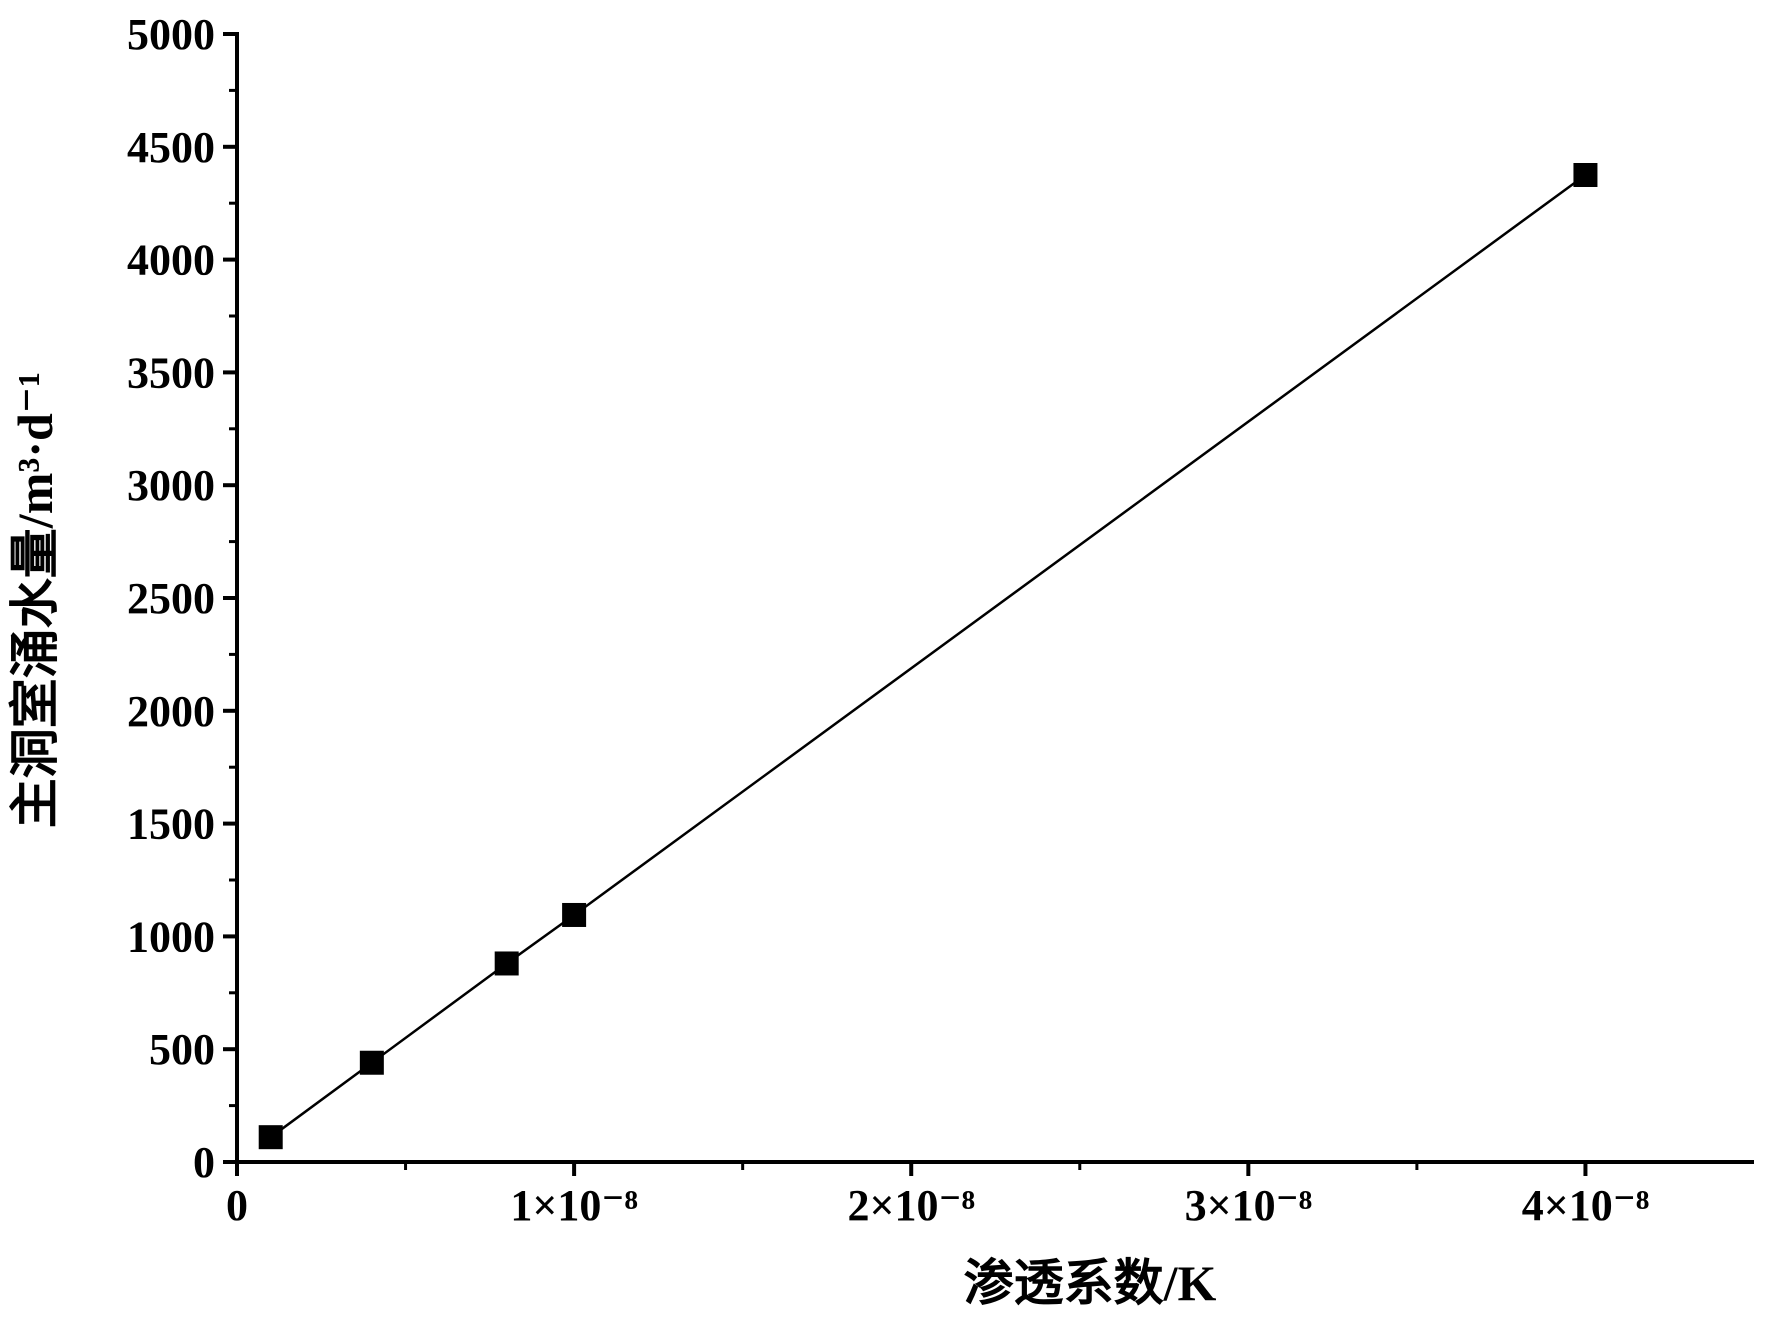  Describe the element at coordinates (182, 1049) in the screenshot. I see `y-tick-label: 500` at that location.